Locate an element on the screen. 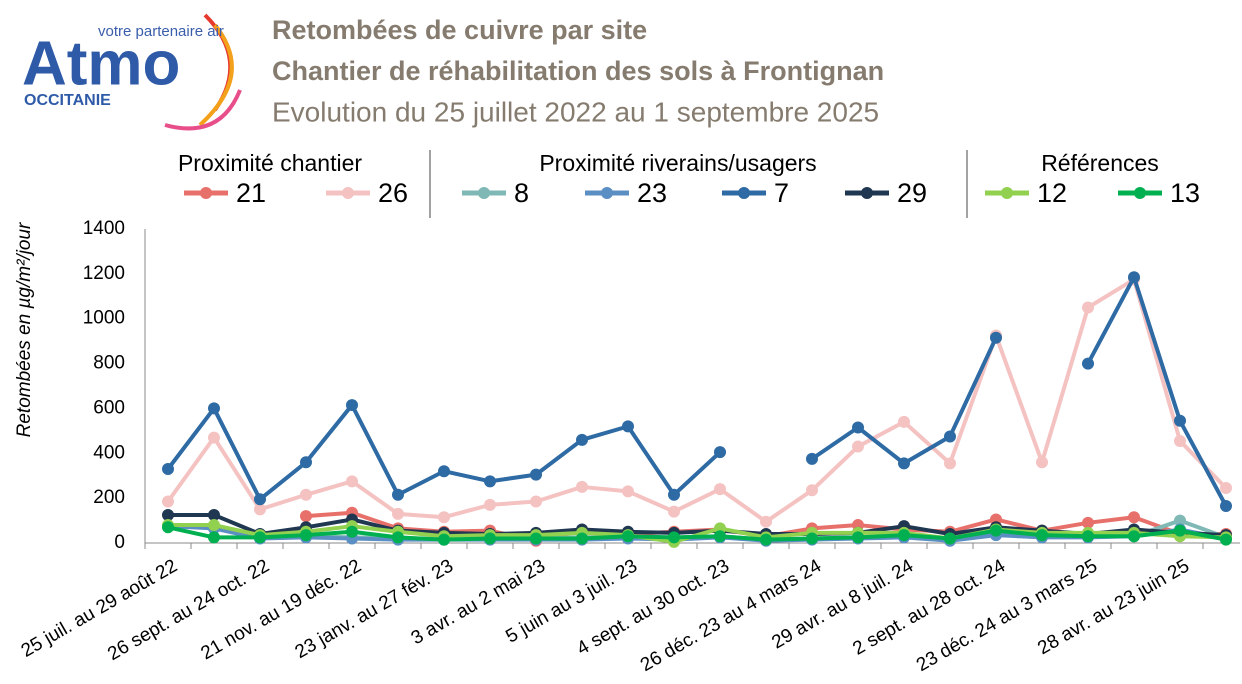 This screenshot has height=684, width=1242. y-tick-label: 1400 is located at coordinates (104, 228).